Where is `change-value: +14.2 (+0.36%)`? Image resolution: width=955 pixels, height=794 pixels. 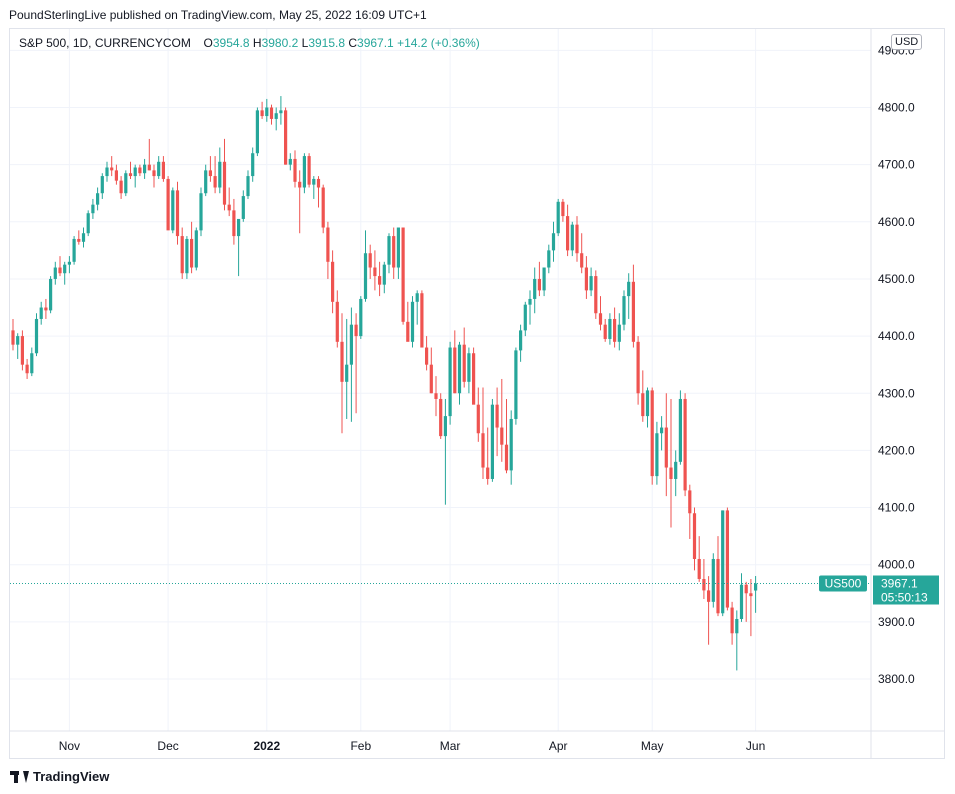
change-value: +14.2 (+0.36%) is located at coordinates (438, 43).